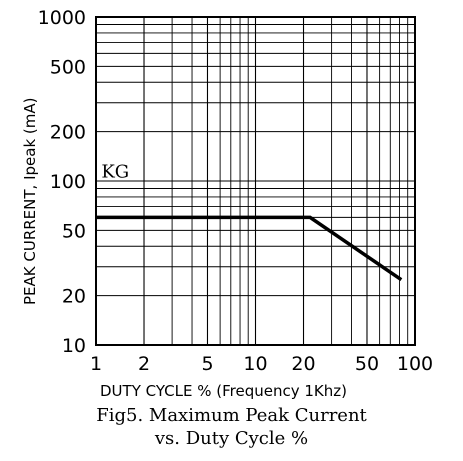  What do you see at coordinates (144, 364) in the screenshot?
I see `x-tick-label: 2` at bounding box center [144, 364].